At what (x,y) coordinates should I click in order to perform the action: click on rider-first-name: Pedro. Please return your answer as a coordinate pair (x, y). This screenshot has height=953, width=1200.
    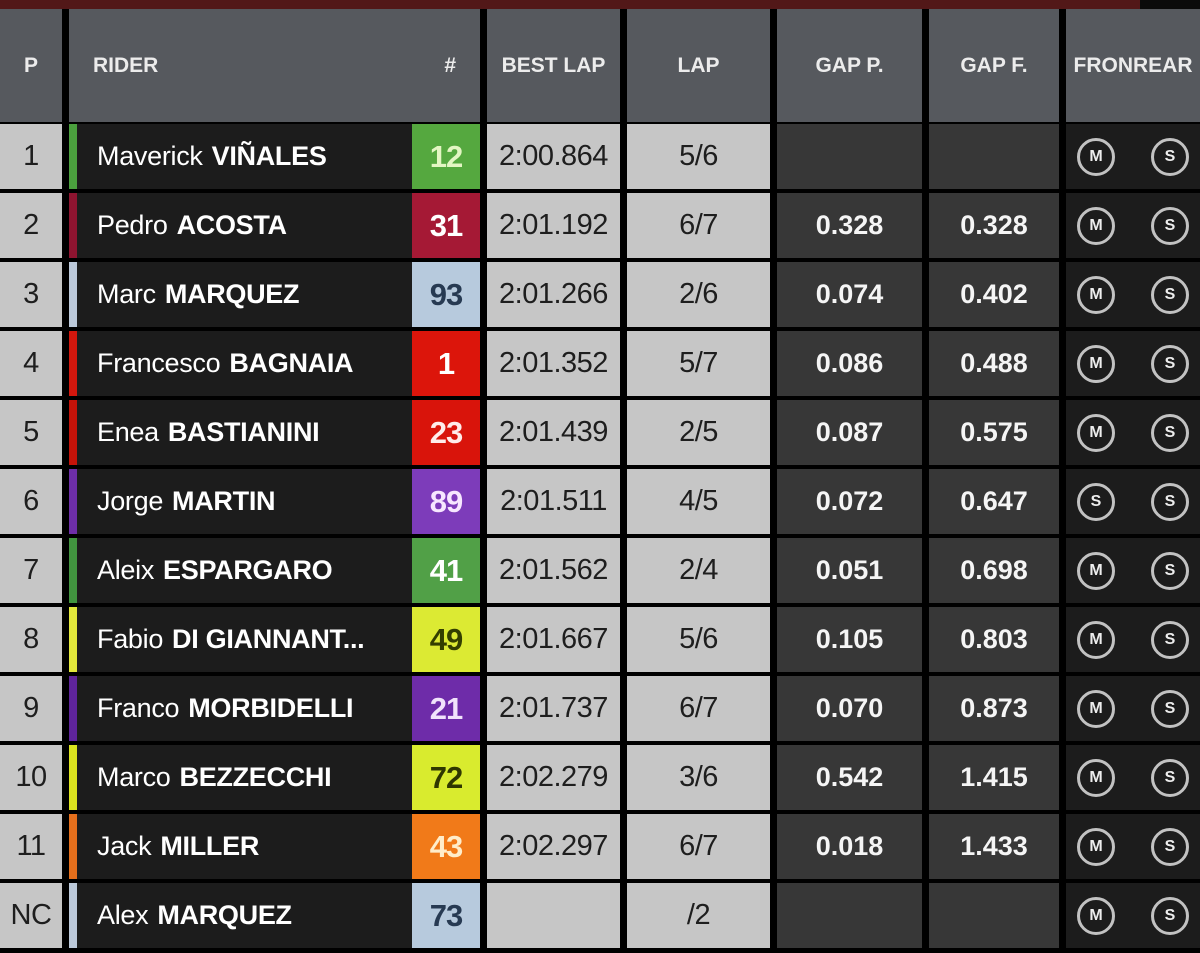
    Looking at the image, I should click on (132, 225).